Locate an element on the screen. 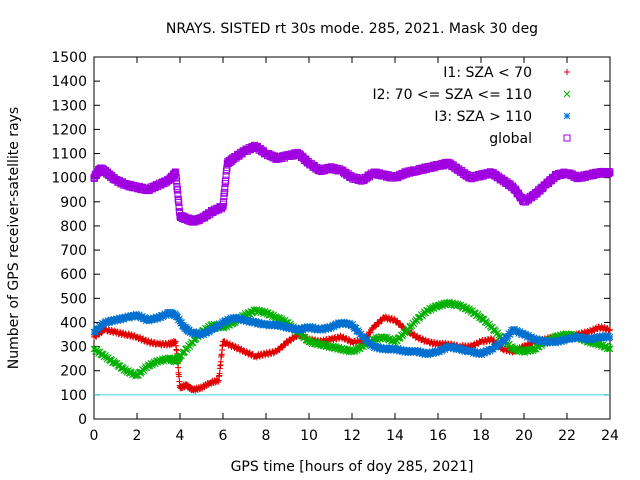  legend-label: I3: SZA > 110 is located at coordinates (483, 117).